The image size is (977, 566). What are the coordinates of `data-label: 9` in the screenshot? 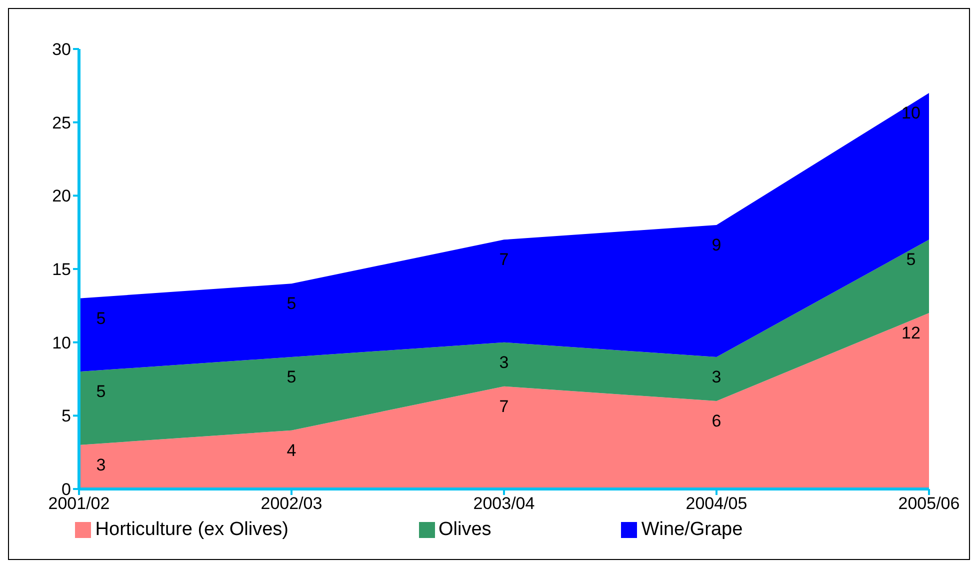 It's located at (717, 245).